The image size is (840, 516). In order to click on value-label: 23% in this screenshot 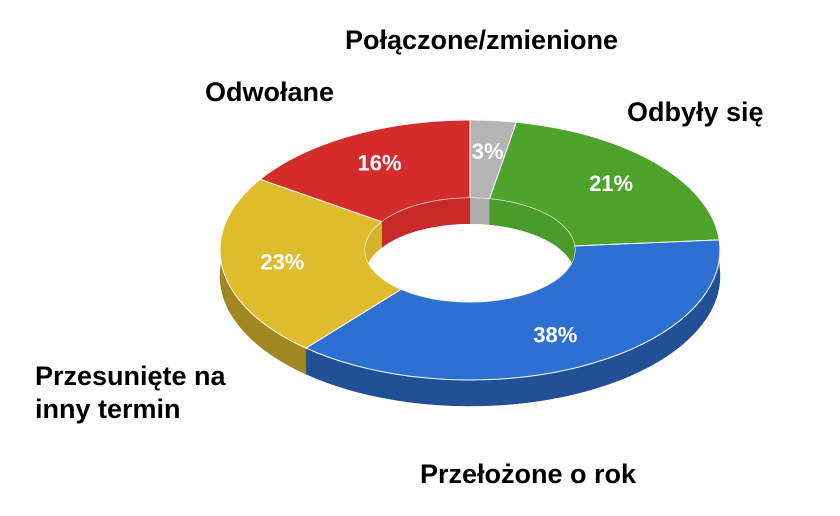, I will do `click(282, 261)`.